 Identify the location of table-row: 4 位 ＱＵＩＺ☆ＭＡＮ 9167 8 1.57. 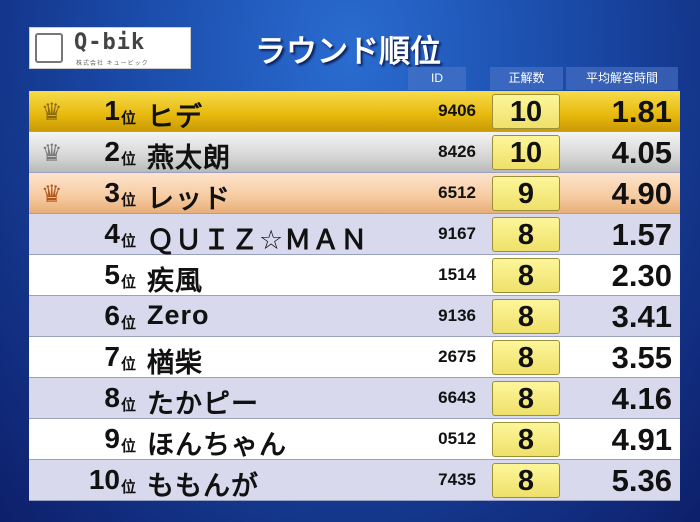
(354, 234).